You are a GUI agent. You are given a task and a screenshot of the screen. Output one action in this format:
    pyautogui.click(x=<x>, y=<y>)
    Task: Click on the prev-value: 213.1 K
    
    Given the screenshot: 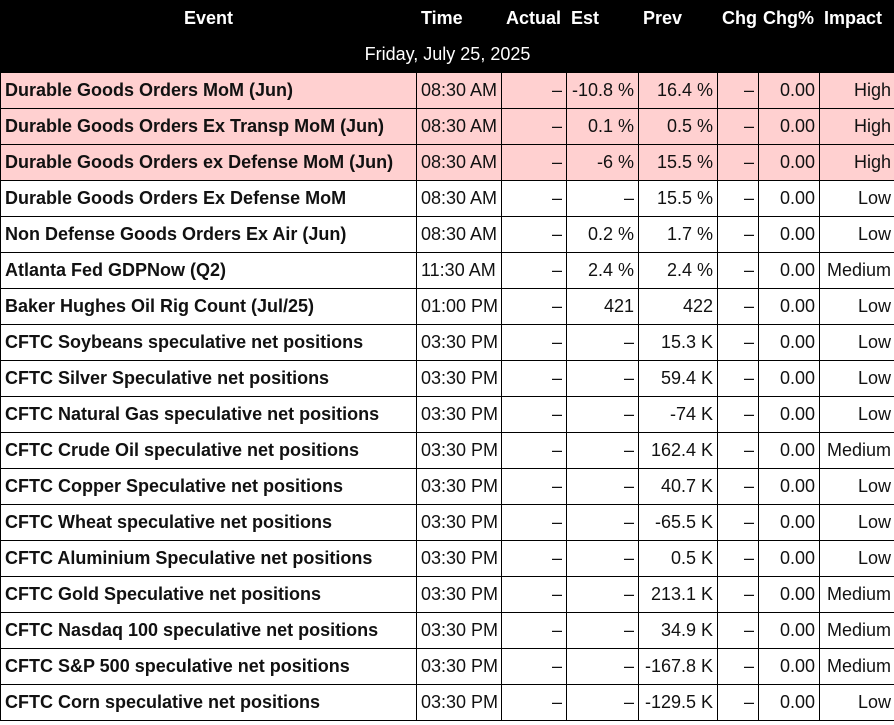 What is the action you would take?
    pyautogui.click(x=678, y=594)
    